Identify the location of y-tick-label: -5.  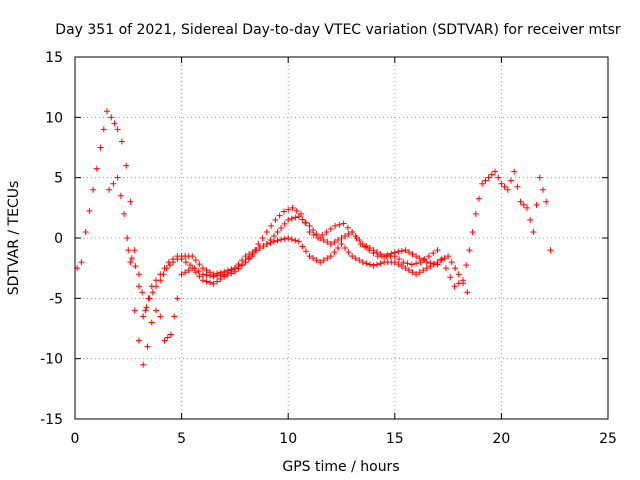
(56, 299).